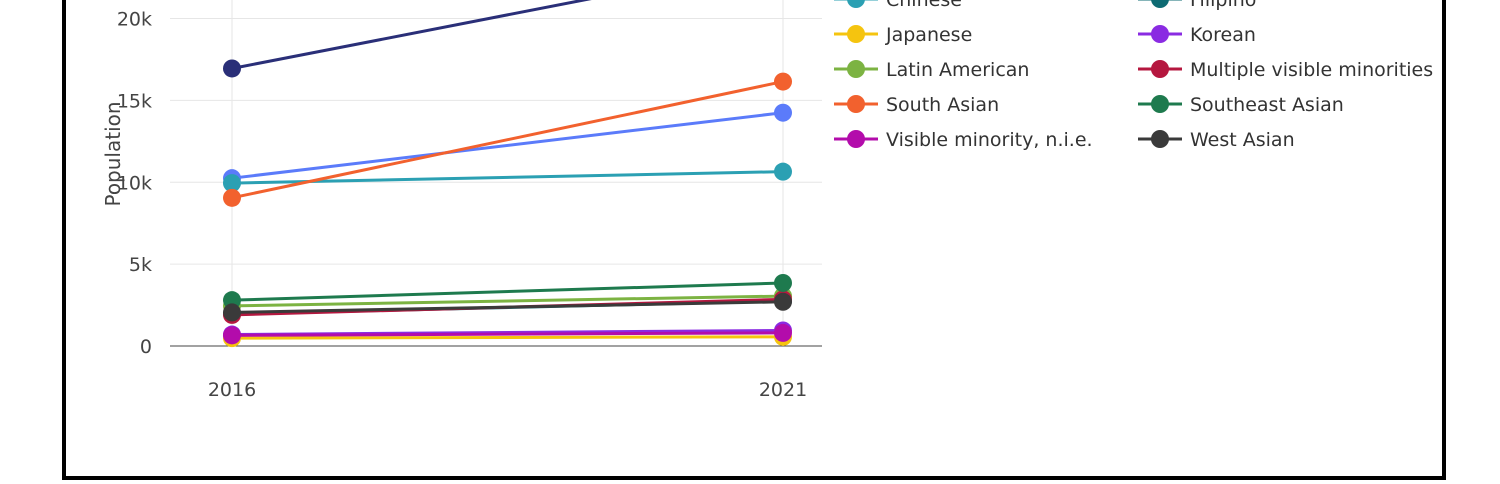  What do you see at coordinates (140, 265) in the screenshot?
I see `y-tick-label: 5k` at bounding box center [140, 265].